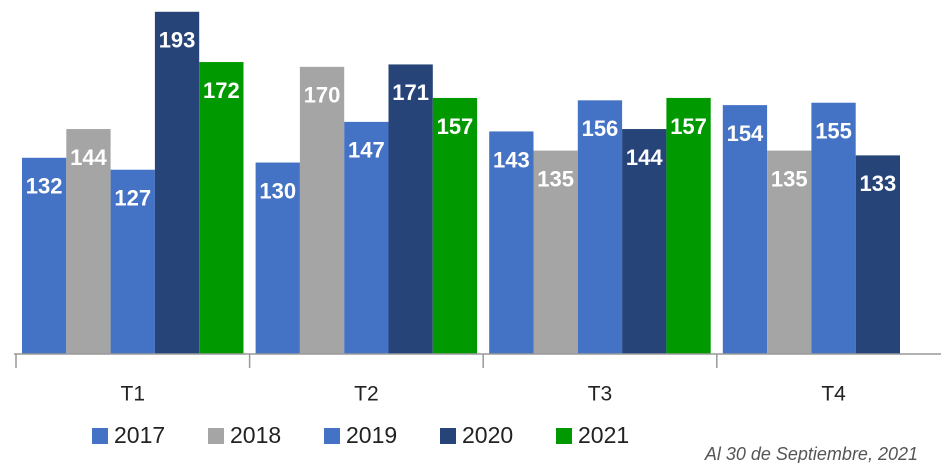  Describe the element at coordinates (44, 186) in the screenshot. I see `value-label: 132` at that location.